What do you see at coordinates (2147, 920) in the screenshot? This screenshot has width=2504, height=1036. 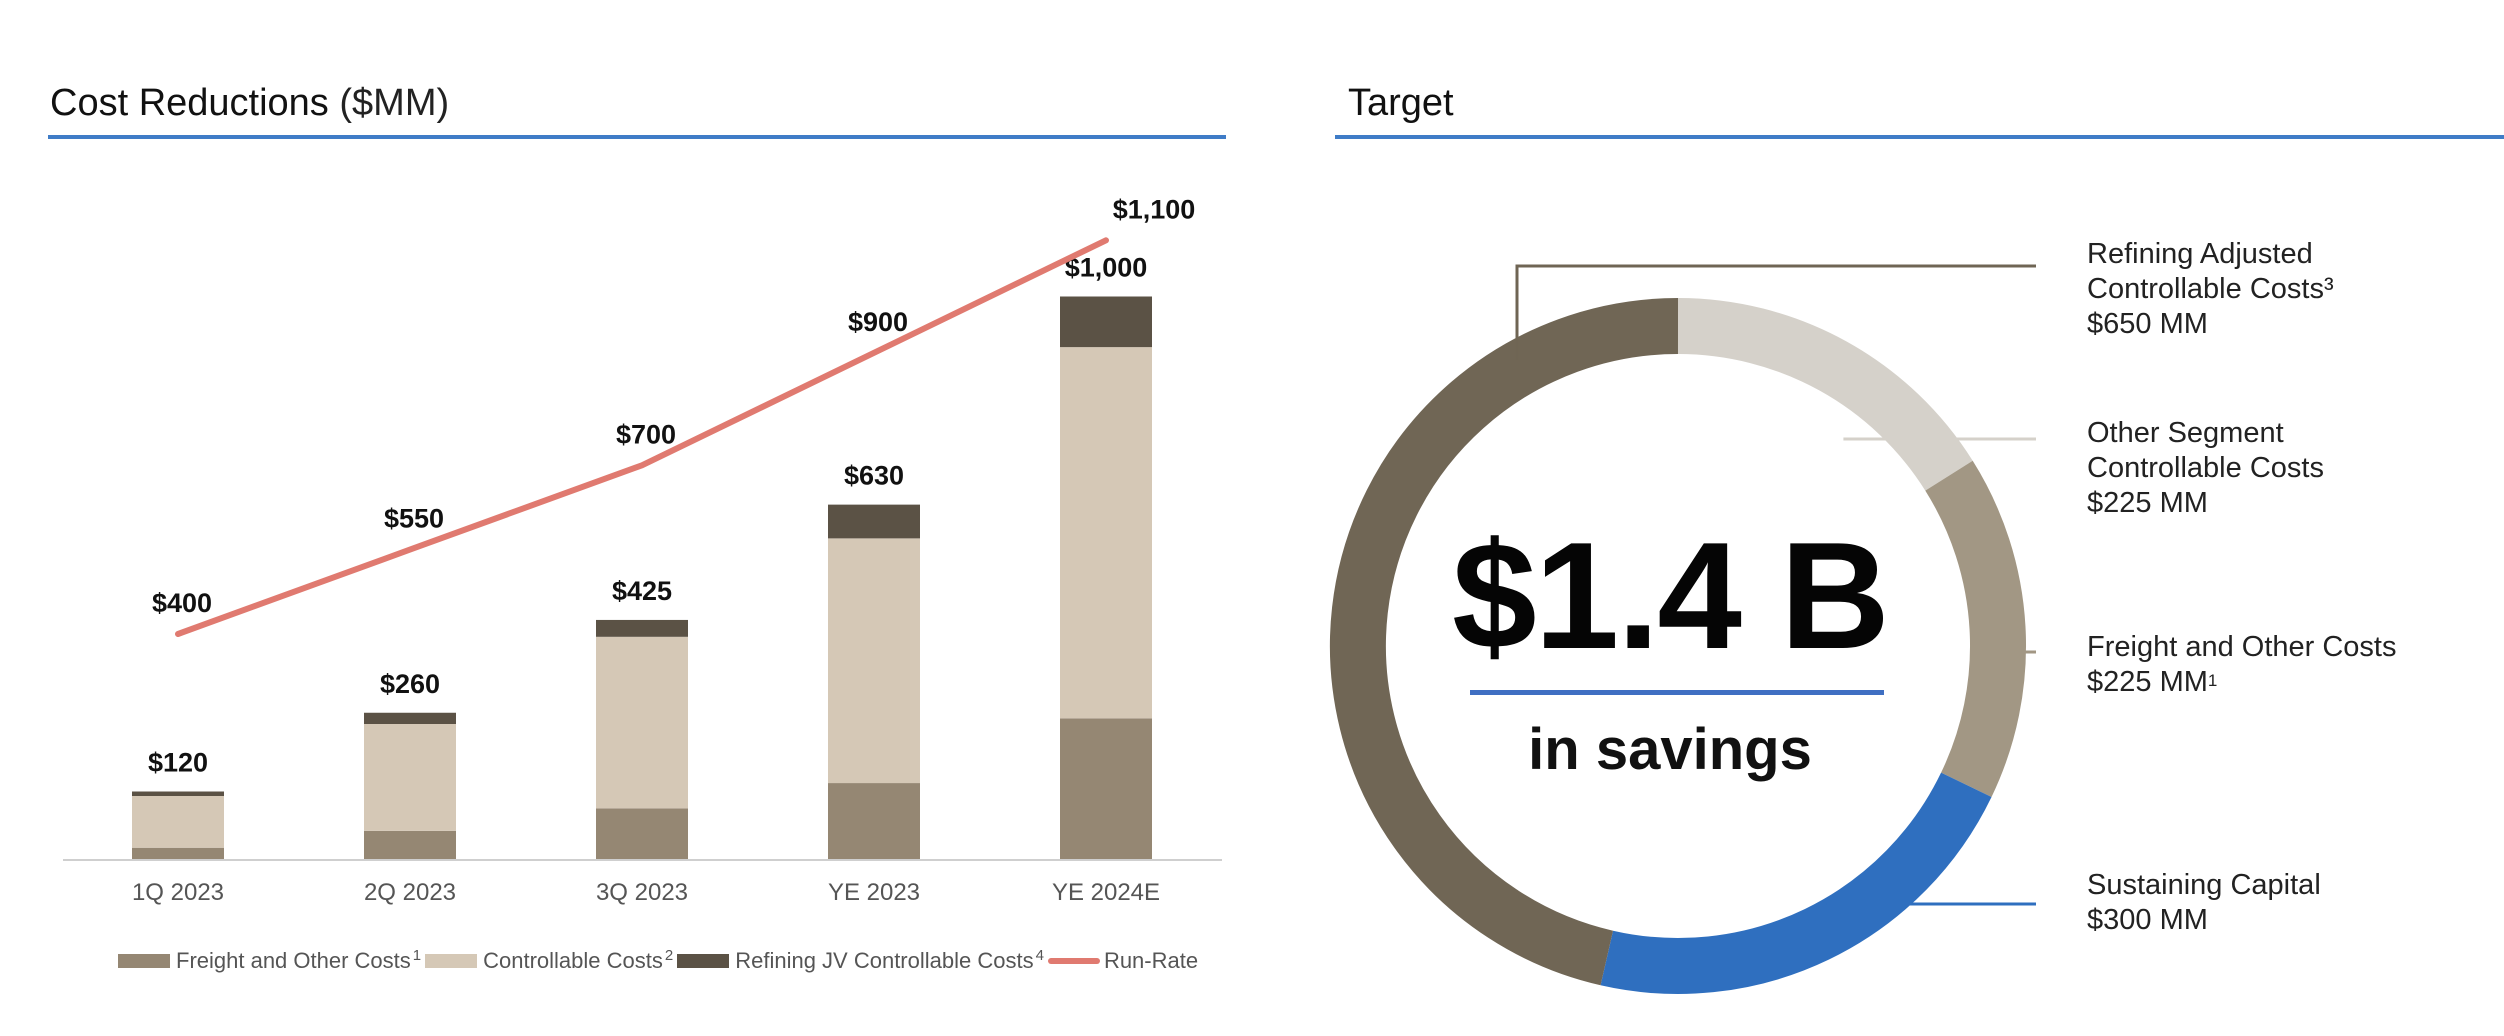 I see `callout-sustaining-line-2: $300 MM` at bounding box center [2147, 920].